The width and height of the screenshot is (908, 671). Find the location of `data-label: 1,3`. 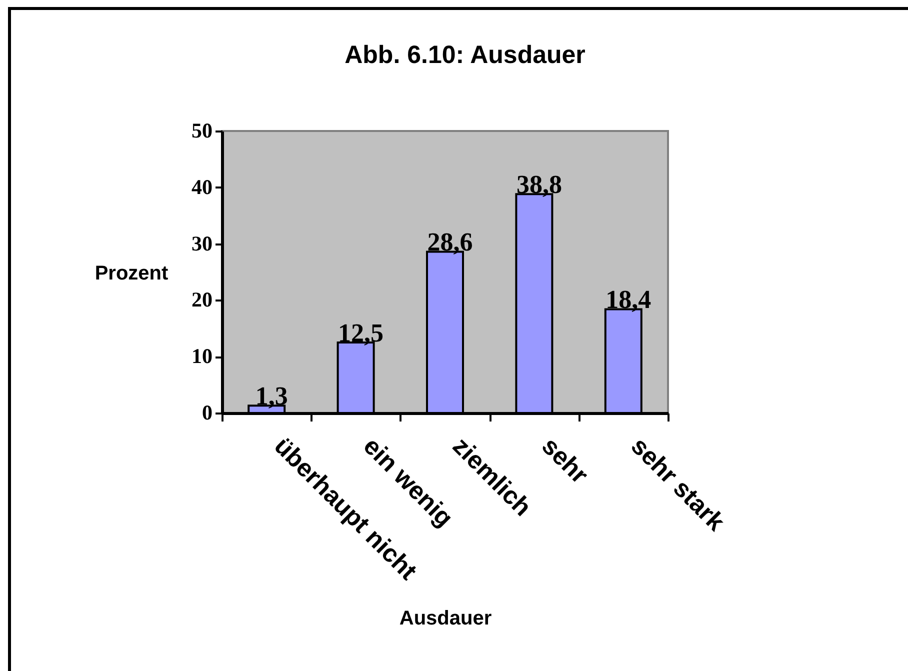

data-label: 1,3 is located at coordinates (271, 396).